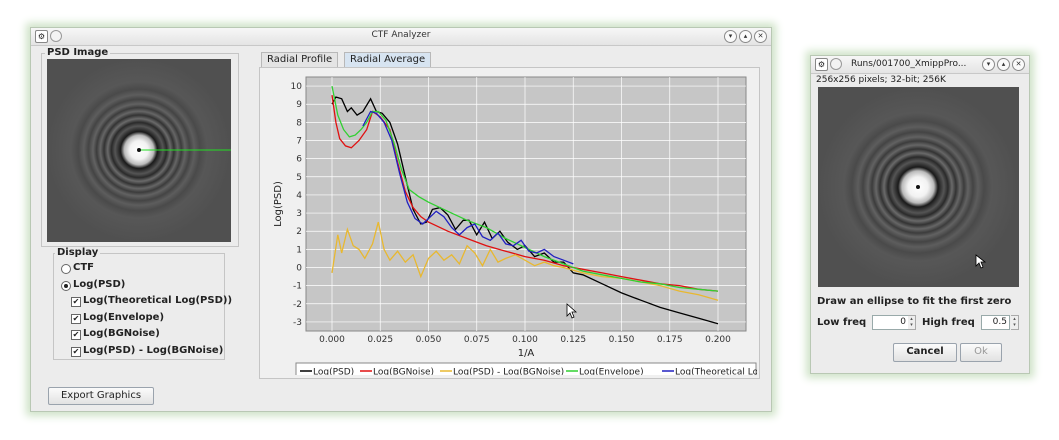 The width and height of the screenshot is (1059, 440). I want to click on legend-entry: Log(PSD), so click(333, 372).